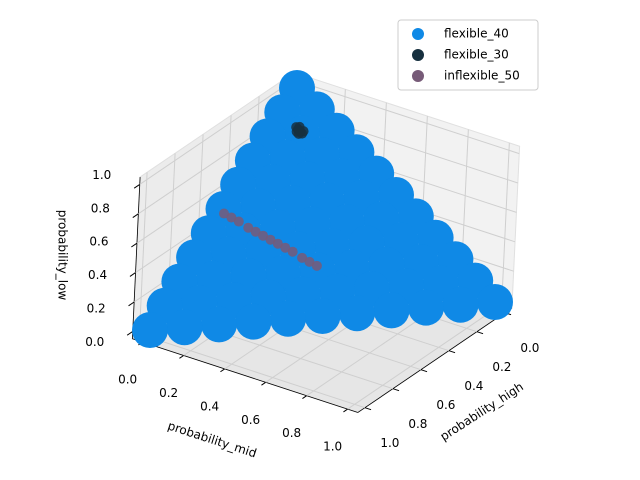 Image resolution: width=640 pixels, height=480 pixels. Describe the element at coordinates (63, 255) in the screenshot. I see `z-axis-label: probability_low` at that location.